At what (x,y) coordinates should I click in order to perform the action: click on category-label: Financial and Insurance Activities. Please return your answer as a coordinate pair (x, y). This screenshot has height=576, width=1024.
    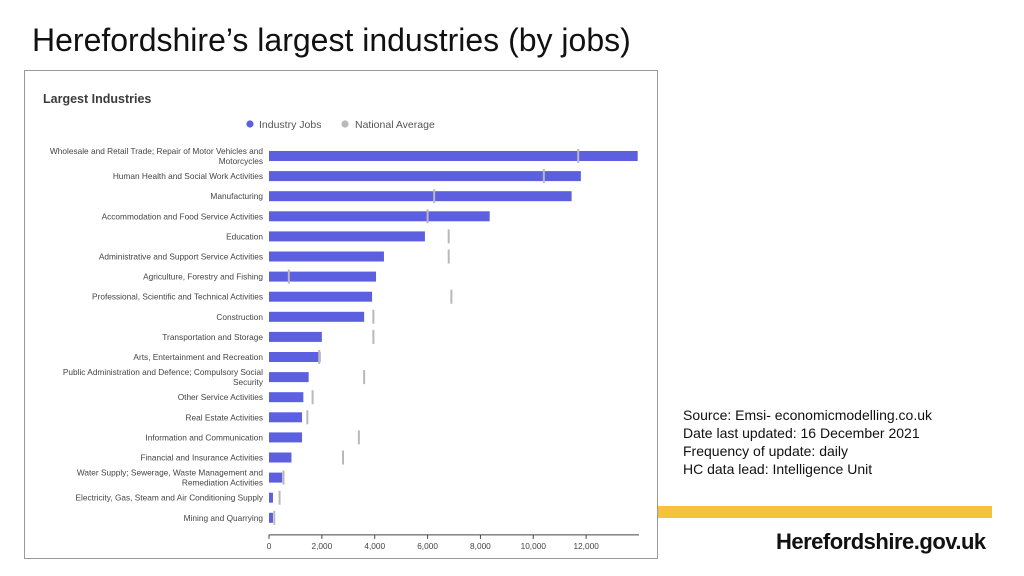
    Looking at the image, I should click on (201, 458).